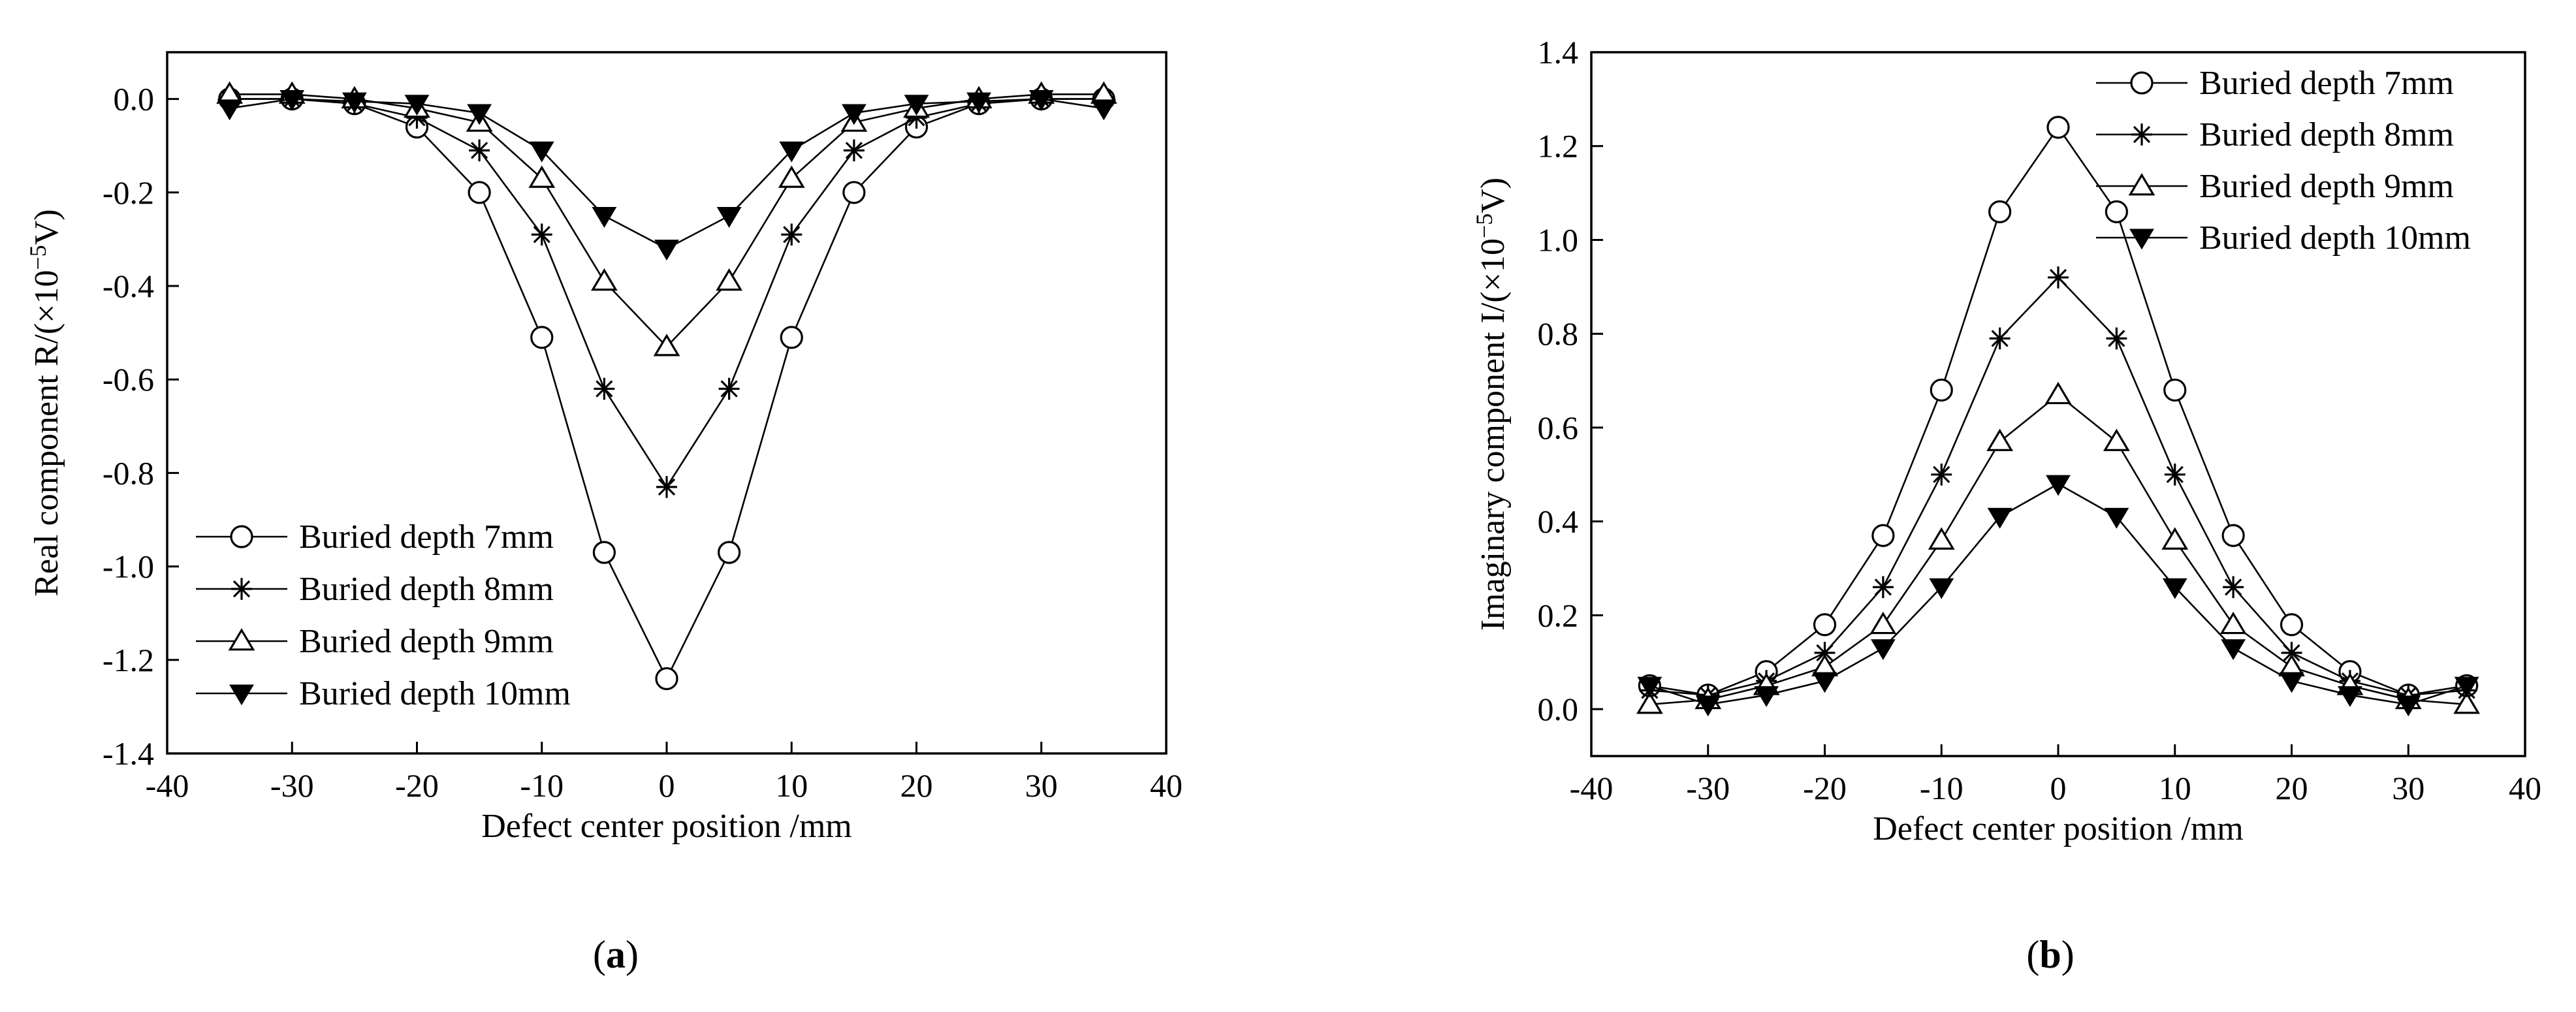 This screenshot has width=2576, height=1012. Describe the element at coordinates (616, 955) in the screenshot. I see `panel-caption: (a)` at that location.